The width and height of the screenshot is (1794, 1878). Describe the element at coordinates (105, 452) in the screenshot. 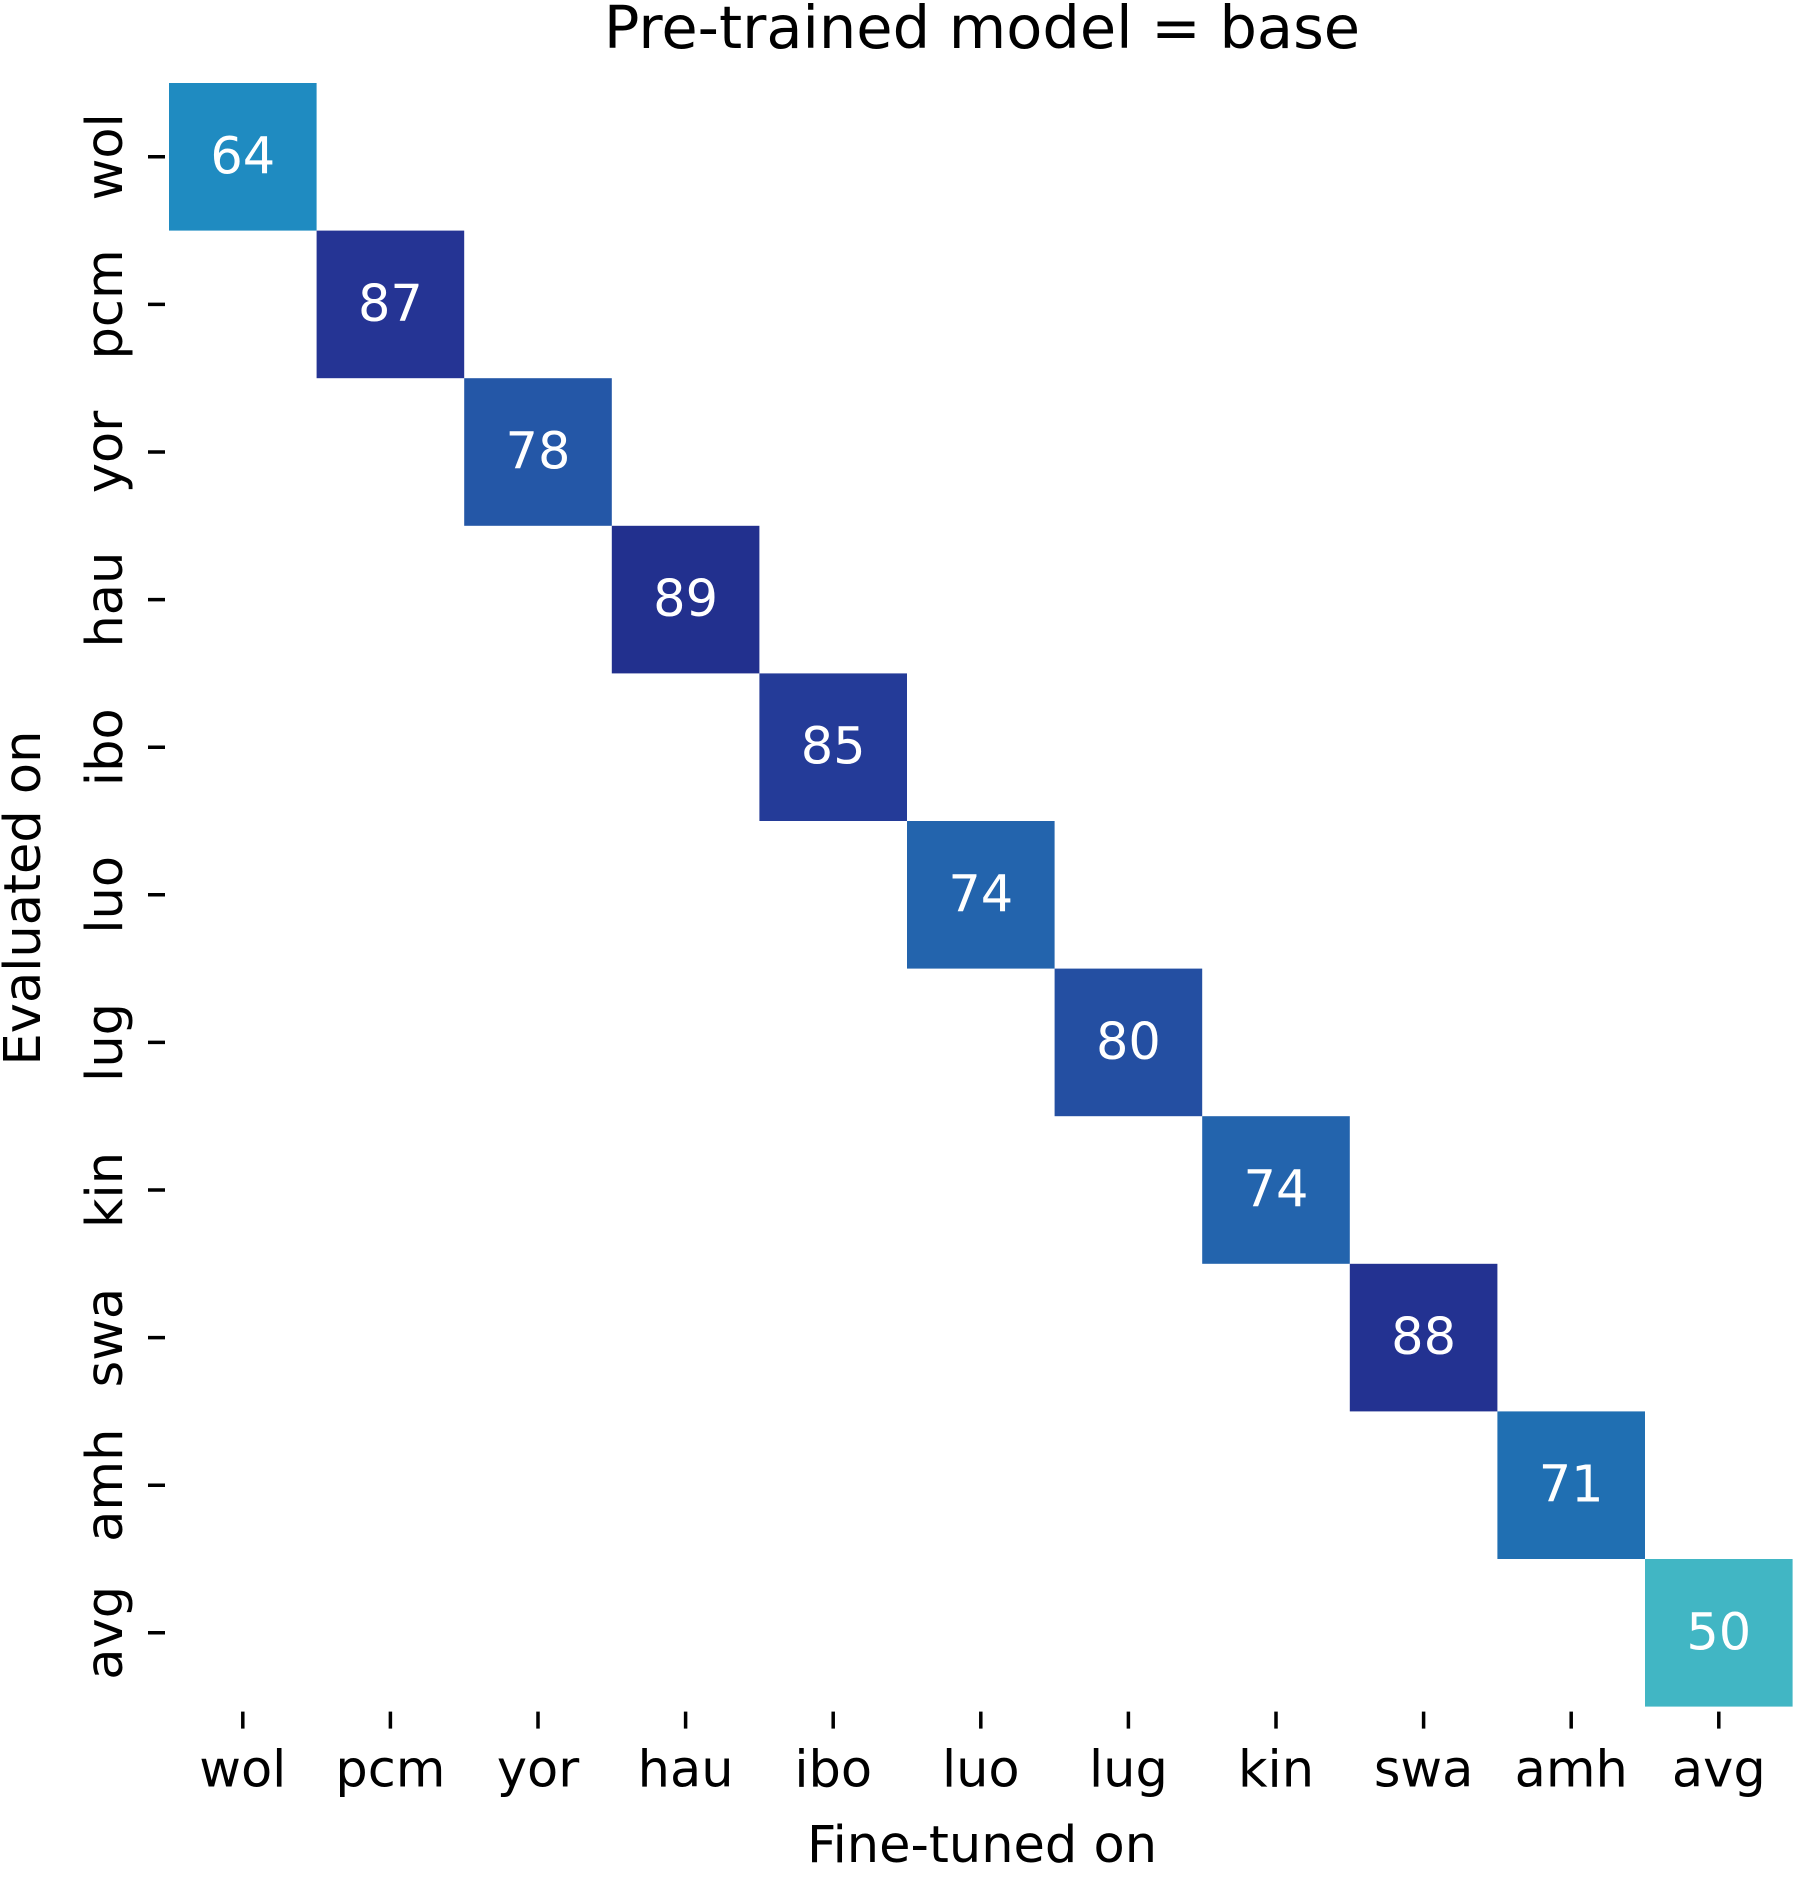

I see `y-tick-label-yor: yor` at that location.